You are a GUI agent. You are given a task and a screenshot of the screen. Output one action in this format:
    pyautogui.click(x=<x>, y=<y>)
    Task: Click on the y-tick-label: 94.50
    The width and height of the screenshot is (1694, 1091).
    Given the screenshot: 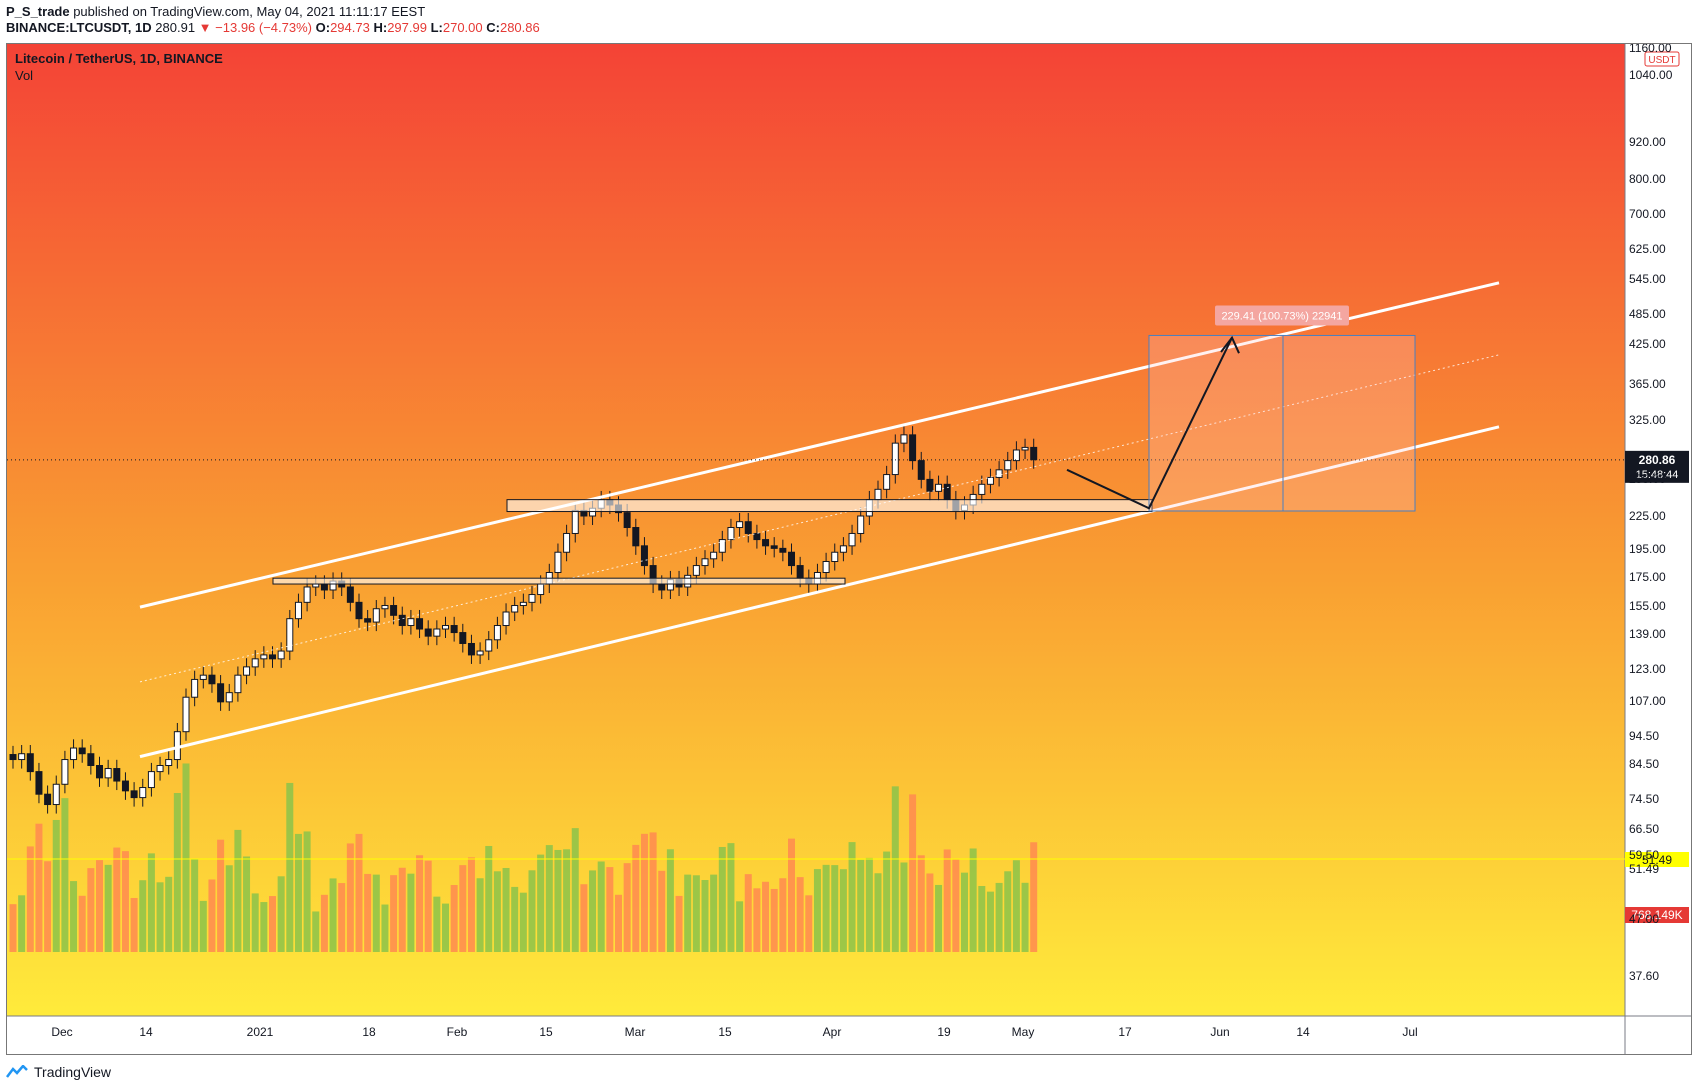 What is the action you would take?
    pyautogui.click(x=1644, y=736)
    